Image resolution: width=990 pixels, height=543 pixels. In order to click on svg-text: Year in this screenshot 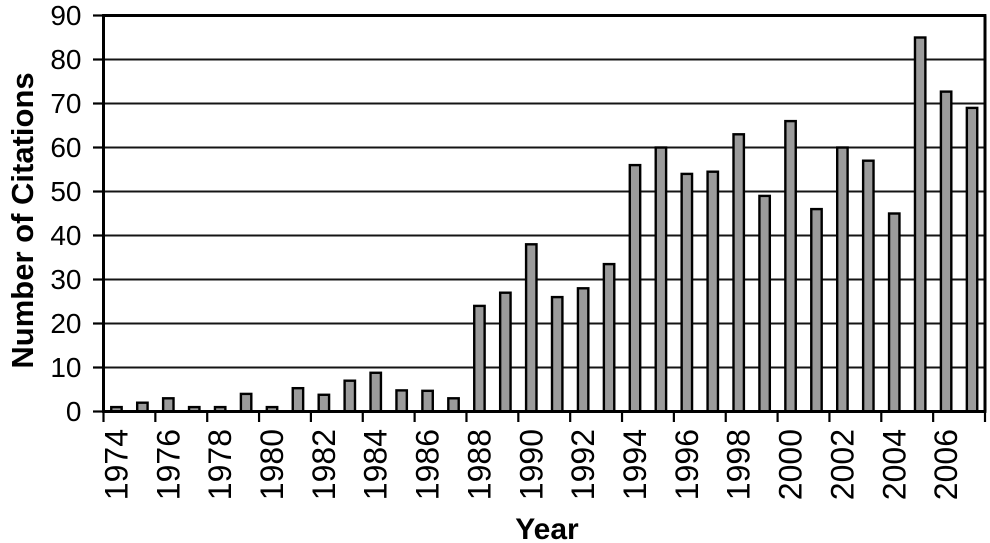, I will do `click(547, 528)`.